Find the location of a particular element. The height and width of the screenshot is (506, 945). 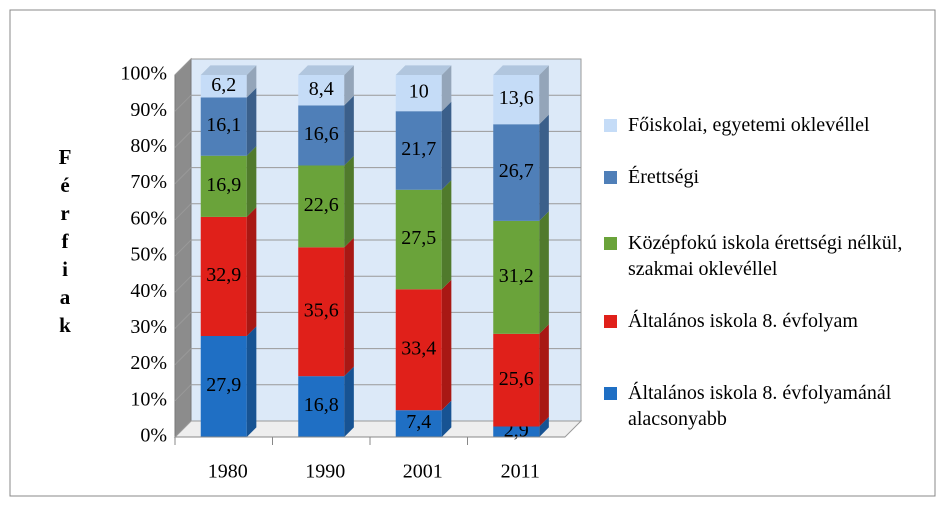

data-label: 27,5 is located at coordinates (418, 238).